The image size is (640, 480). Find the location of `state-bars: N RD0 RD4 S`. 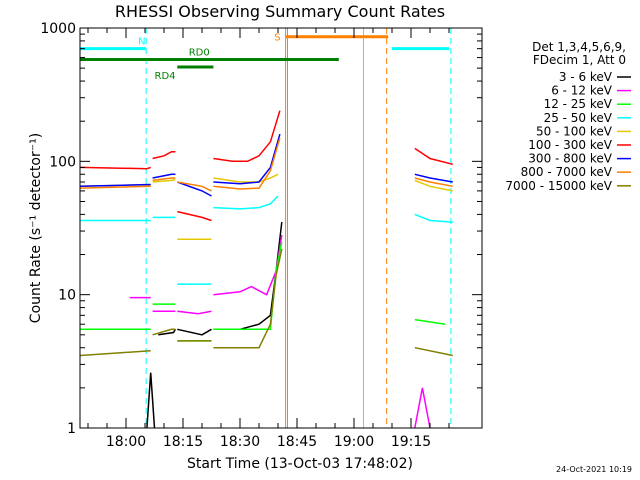

state-bars: N RD0 RD4 S is located at coordinates (264, 57).